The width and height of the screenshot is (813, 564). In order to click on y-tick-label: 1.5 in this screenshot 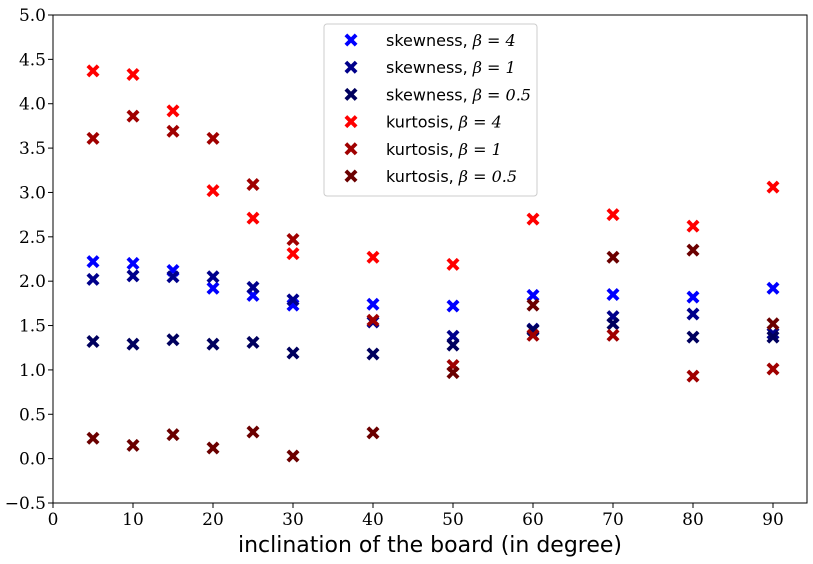, I will do `click(32, 327)`.